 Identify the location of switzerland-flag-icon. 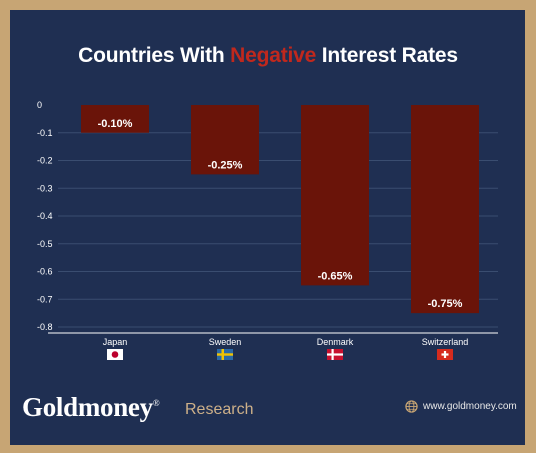
(445, 354).